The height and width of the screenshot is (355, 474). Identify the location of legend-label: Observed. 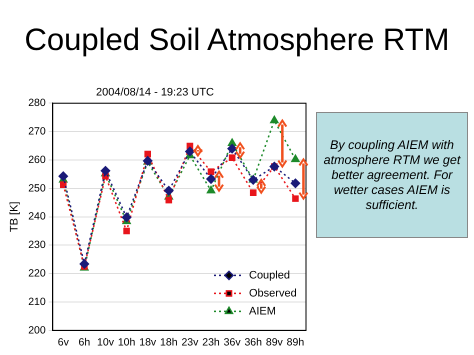
(273, 293).